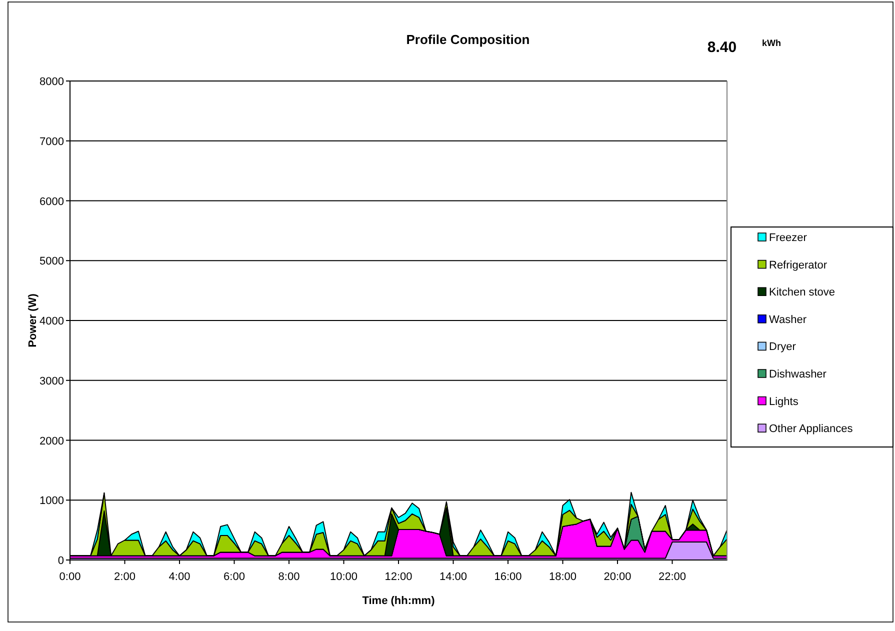  What do you see at coordinates (811, 429) in the screenshot?
I see `legend-label: Other Appliances` at bounding box center [811, 429].